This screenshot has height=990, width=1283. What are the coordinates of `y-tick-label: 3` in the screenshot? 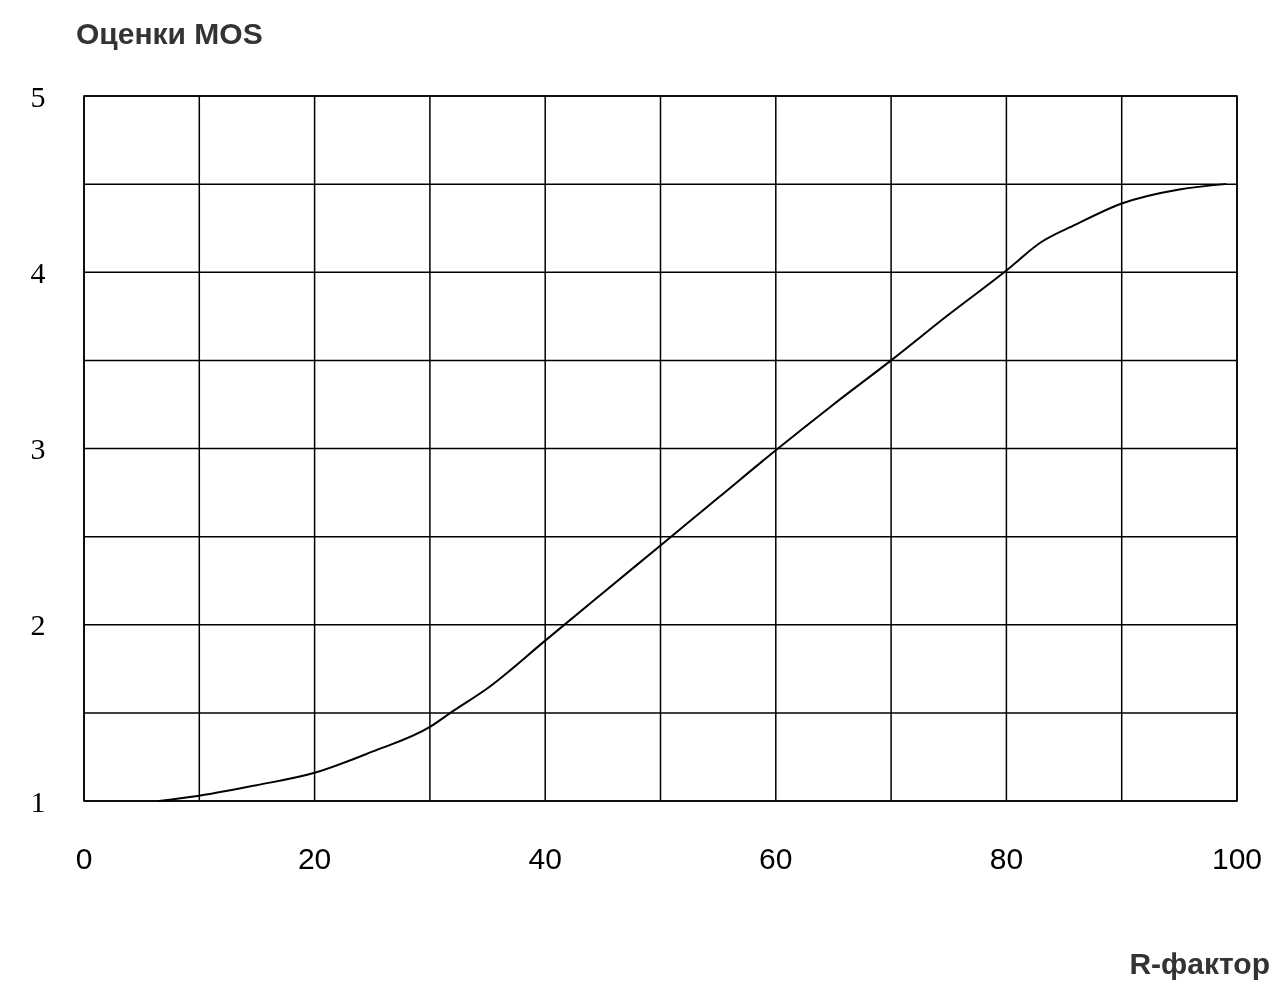 It's located at (38, 448).